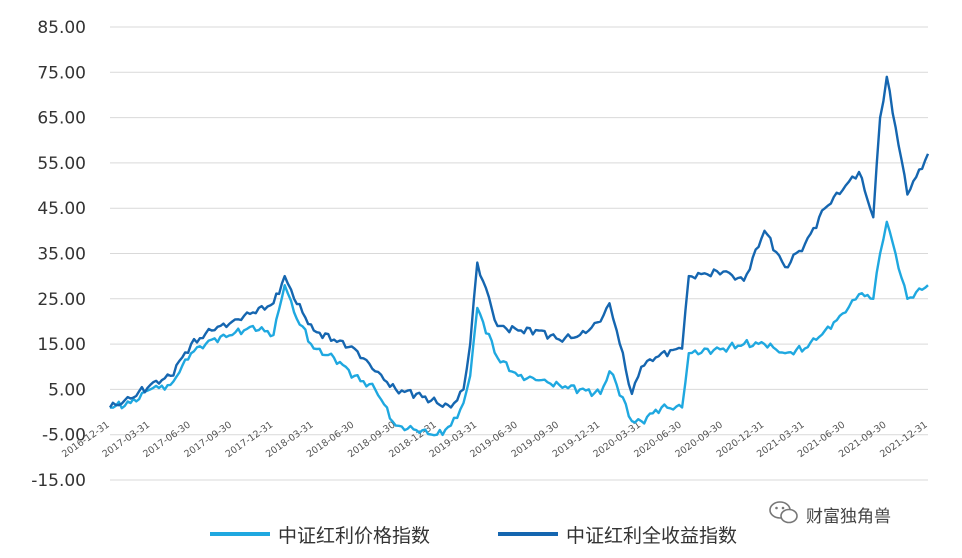  What do you see at coordinates (61, 73) in the screenshot?
I see `y-tick-label: 75.00` at bounding box center [61, 73].